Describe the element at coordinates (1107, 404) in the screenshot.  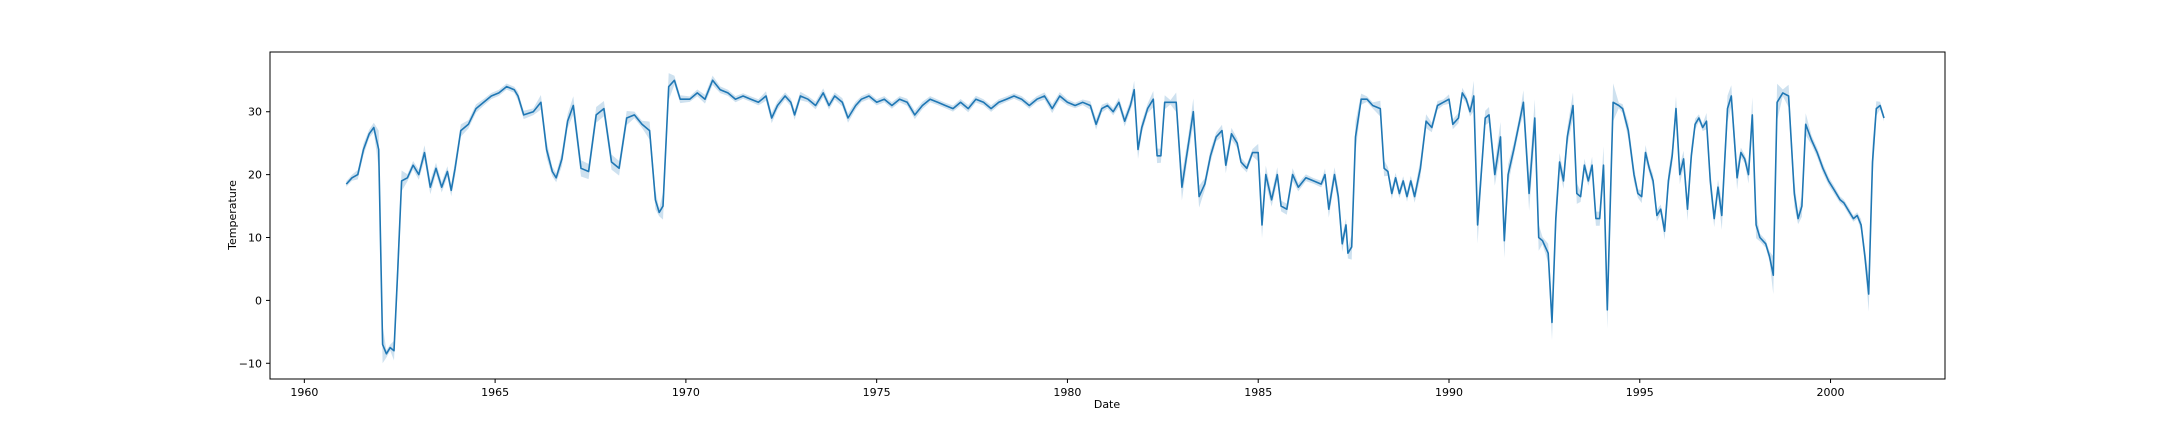
I see `x-axis-label: Date` at that location.